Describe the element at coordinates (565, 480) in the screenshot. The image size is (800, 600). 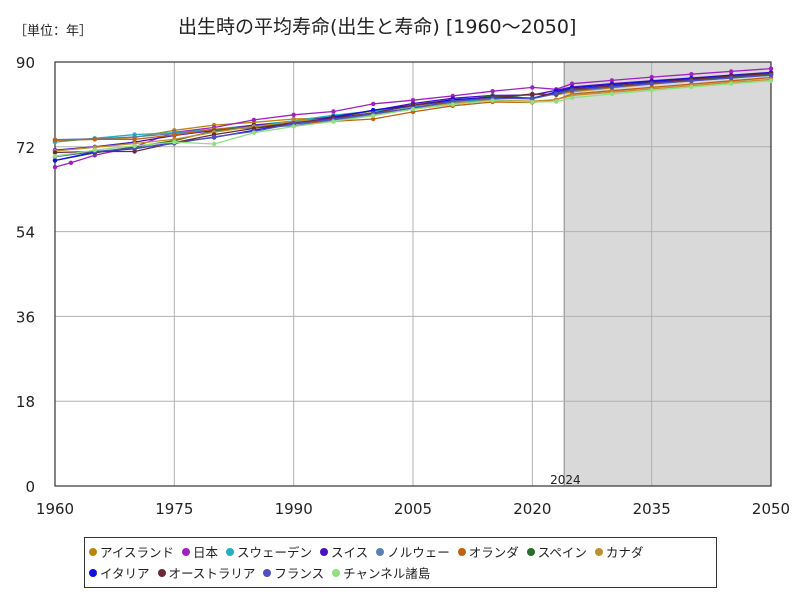
I see `forecast-year-label: 2024` at that location.